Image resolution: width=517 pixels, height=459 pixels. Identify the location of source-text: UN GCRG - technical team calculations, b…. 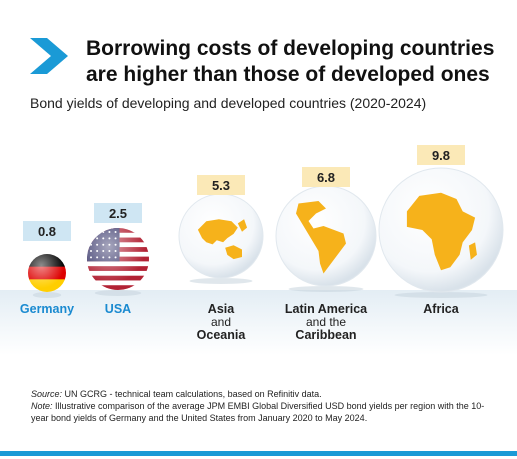
(193, 394).